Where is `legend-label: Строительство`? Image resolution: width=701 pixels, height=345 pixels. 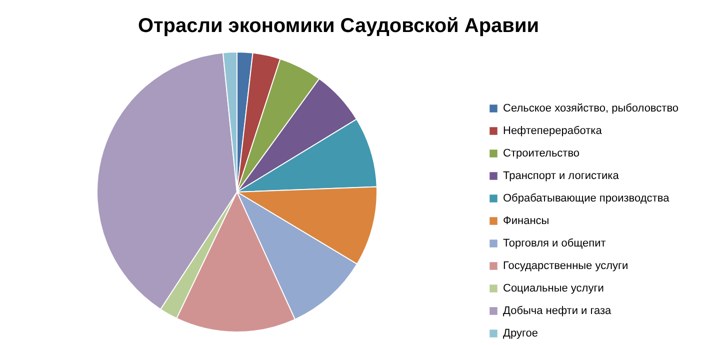
legend-label: Строительство is located at coordinates (541, 154).